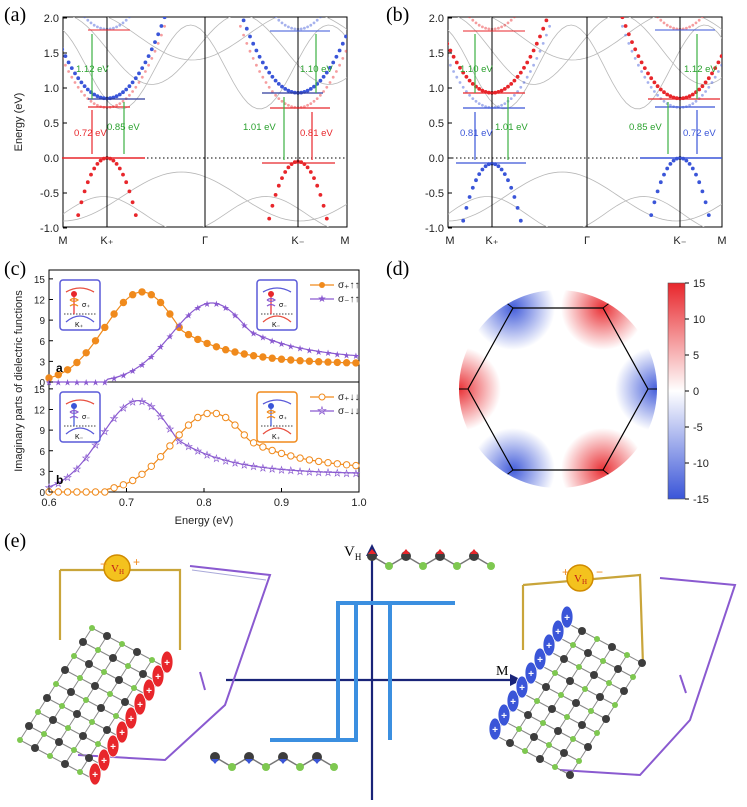  What do you see at coordinates (277, 417) in the screenshot?
I see `inset-b-right: σ₊ K₊` at bounding box center [277, 417].